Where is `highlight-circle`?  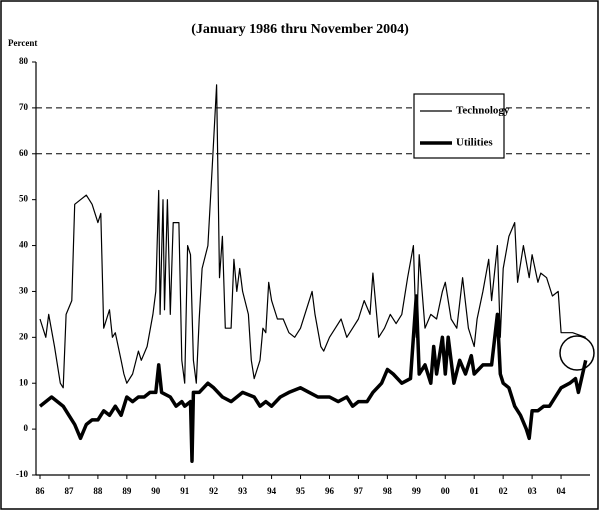
highlight-circle is located at coordinates (577, 353).